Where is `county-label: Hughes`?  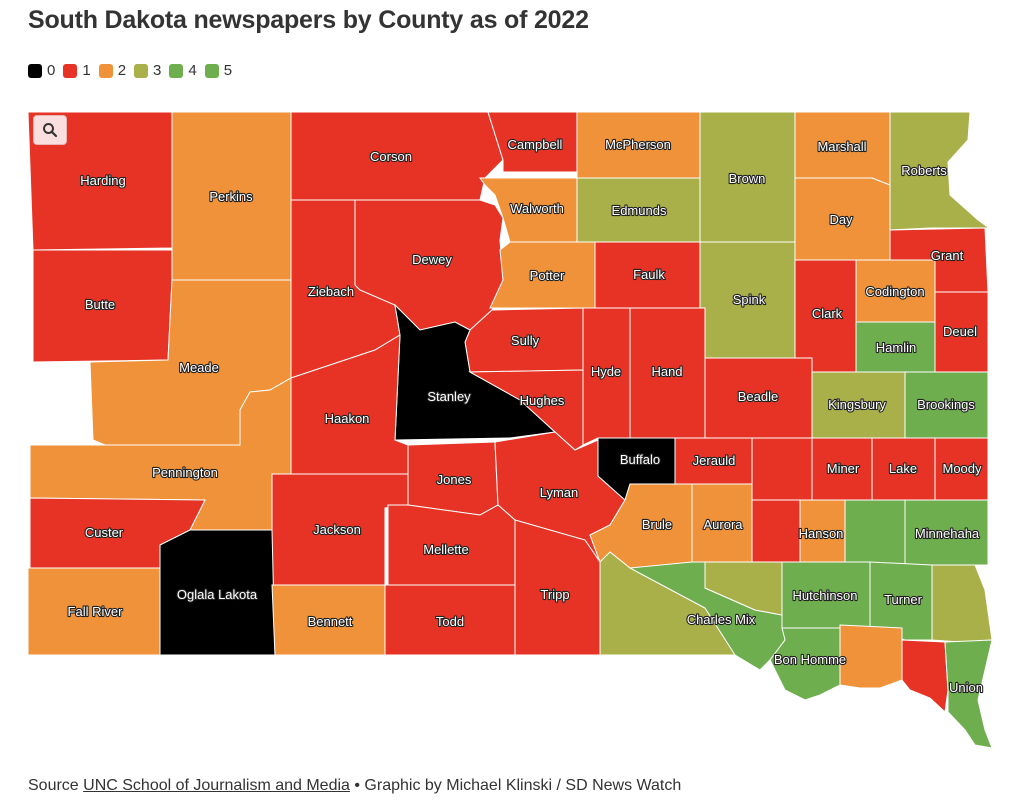 county-label: Hughes is located at coordinates (542, 400).